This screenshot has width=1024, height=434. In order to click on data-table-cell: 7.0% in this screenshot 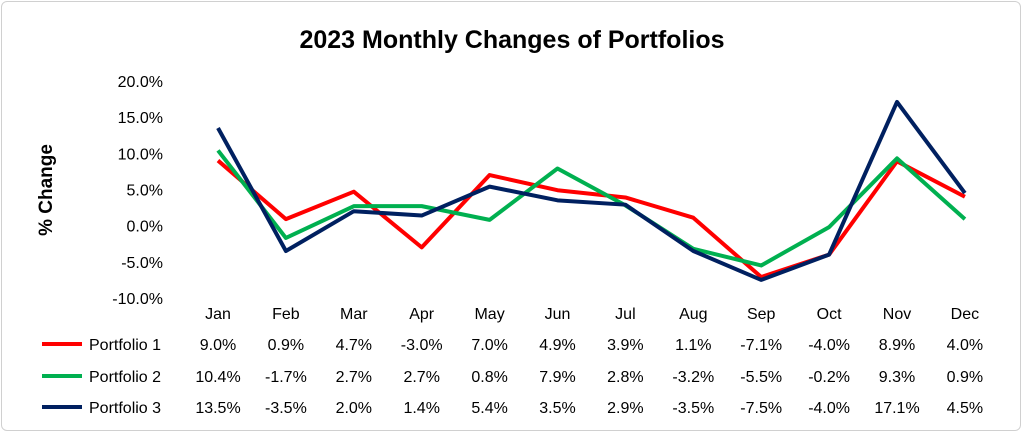, I will do `click(489, 345)`.